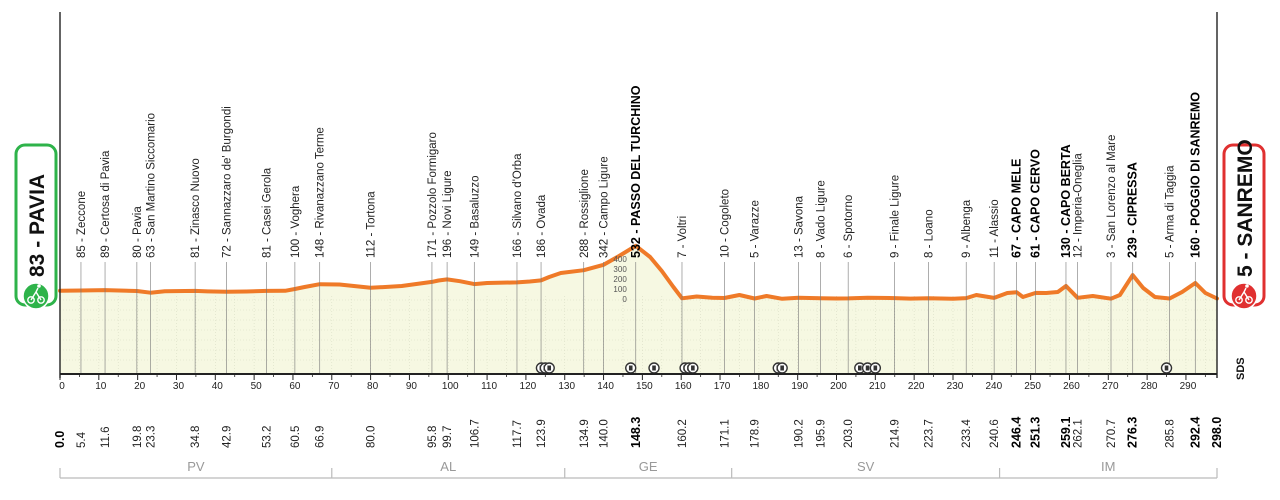 Image resolution: width=1280 pixels, height=500 pixels. Describe the element at coordinates (1133, 432) in the screenshot. I see `km-label: 276.3` at that location.